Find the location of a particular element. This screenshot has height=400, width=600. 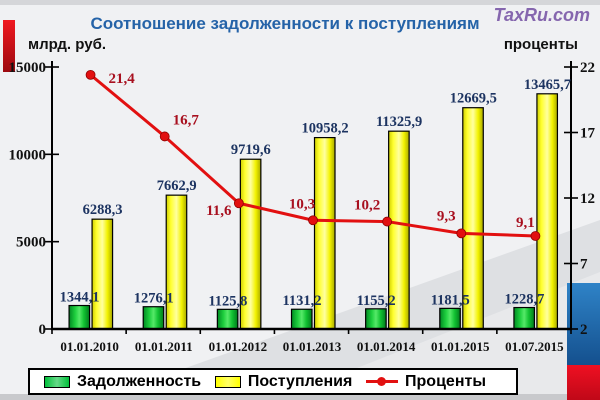

left-axis-unit-label: млрд. руб. is located at coordinates (67, 44).